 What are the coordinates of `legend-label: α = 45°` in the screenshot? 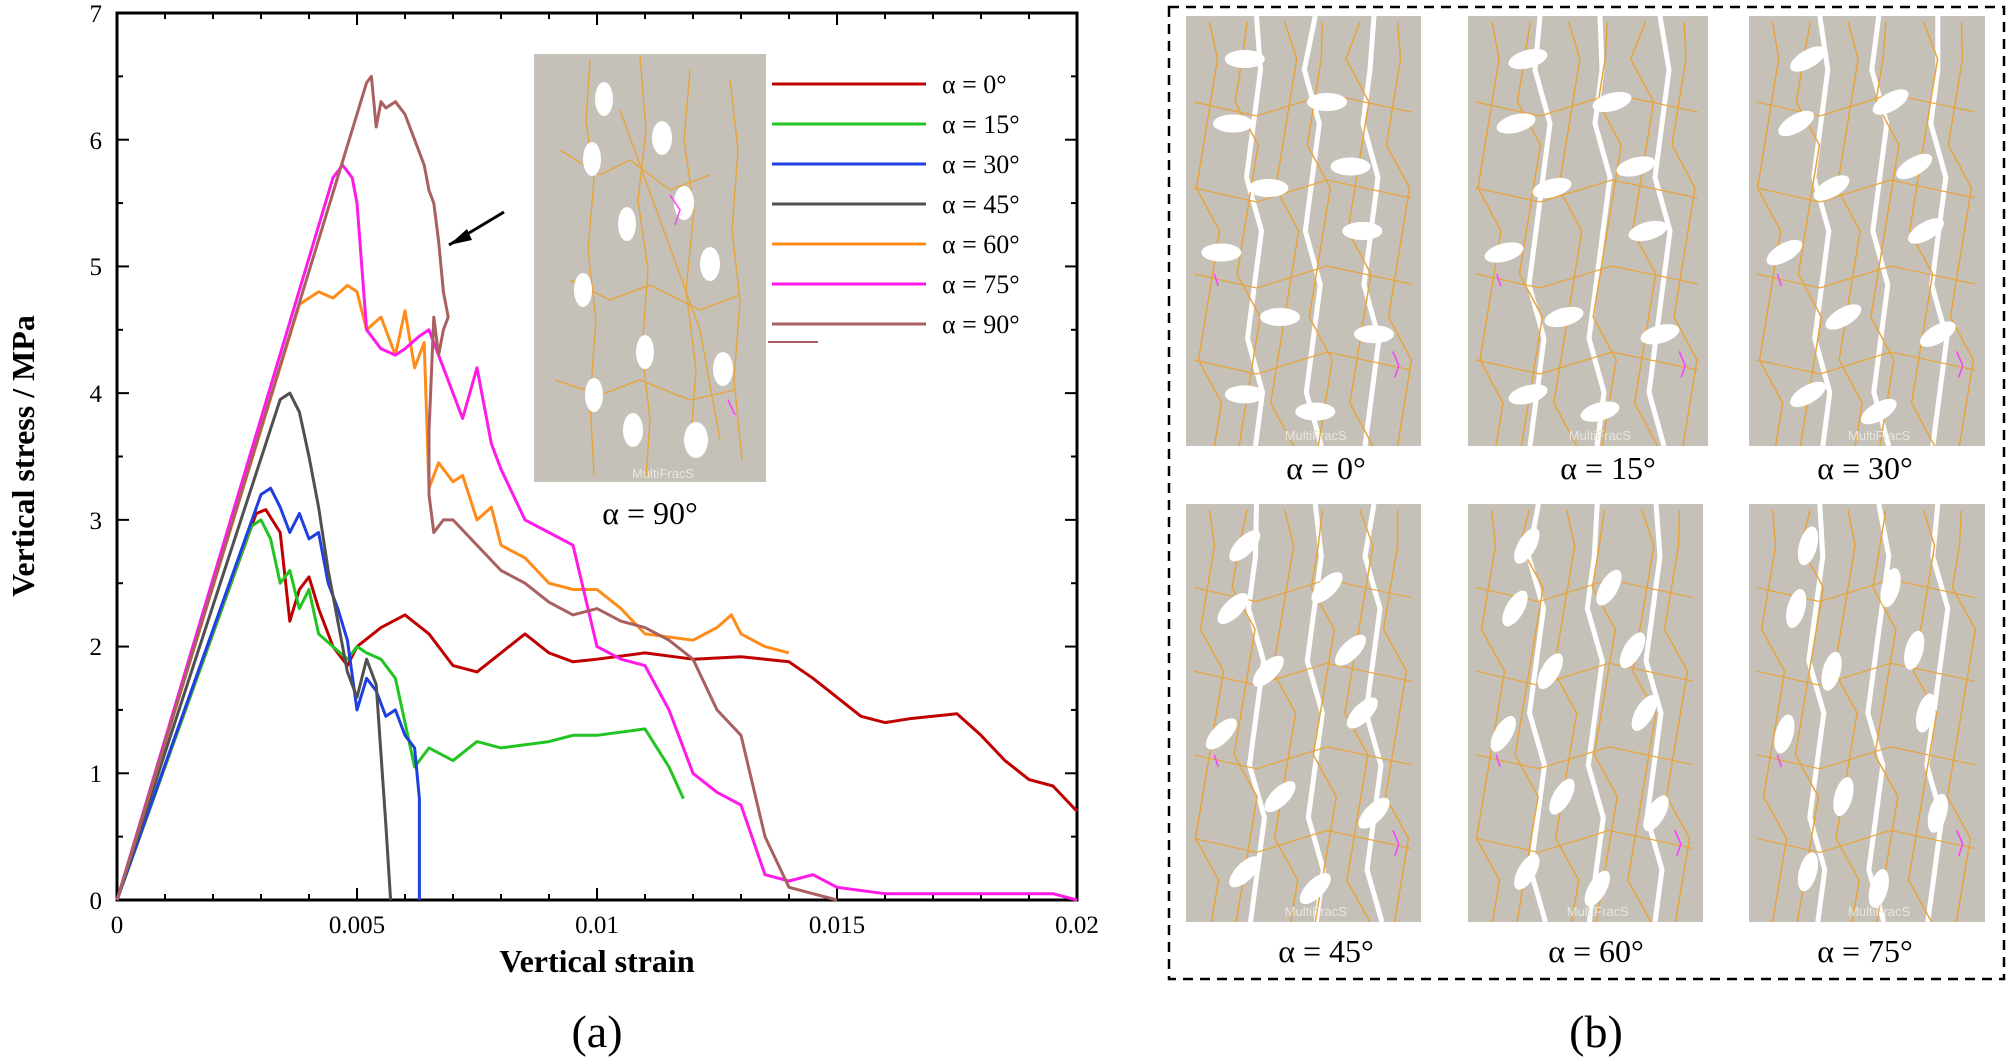 It's located at (981, 204).